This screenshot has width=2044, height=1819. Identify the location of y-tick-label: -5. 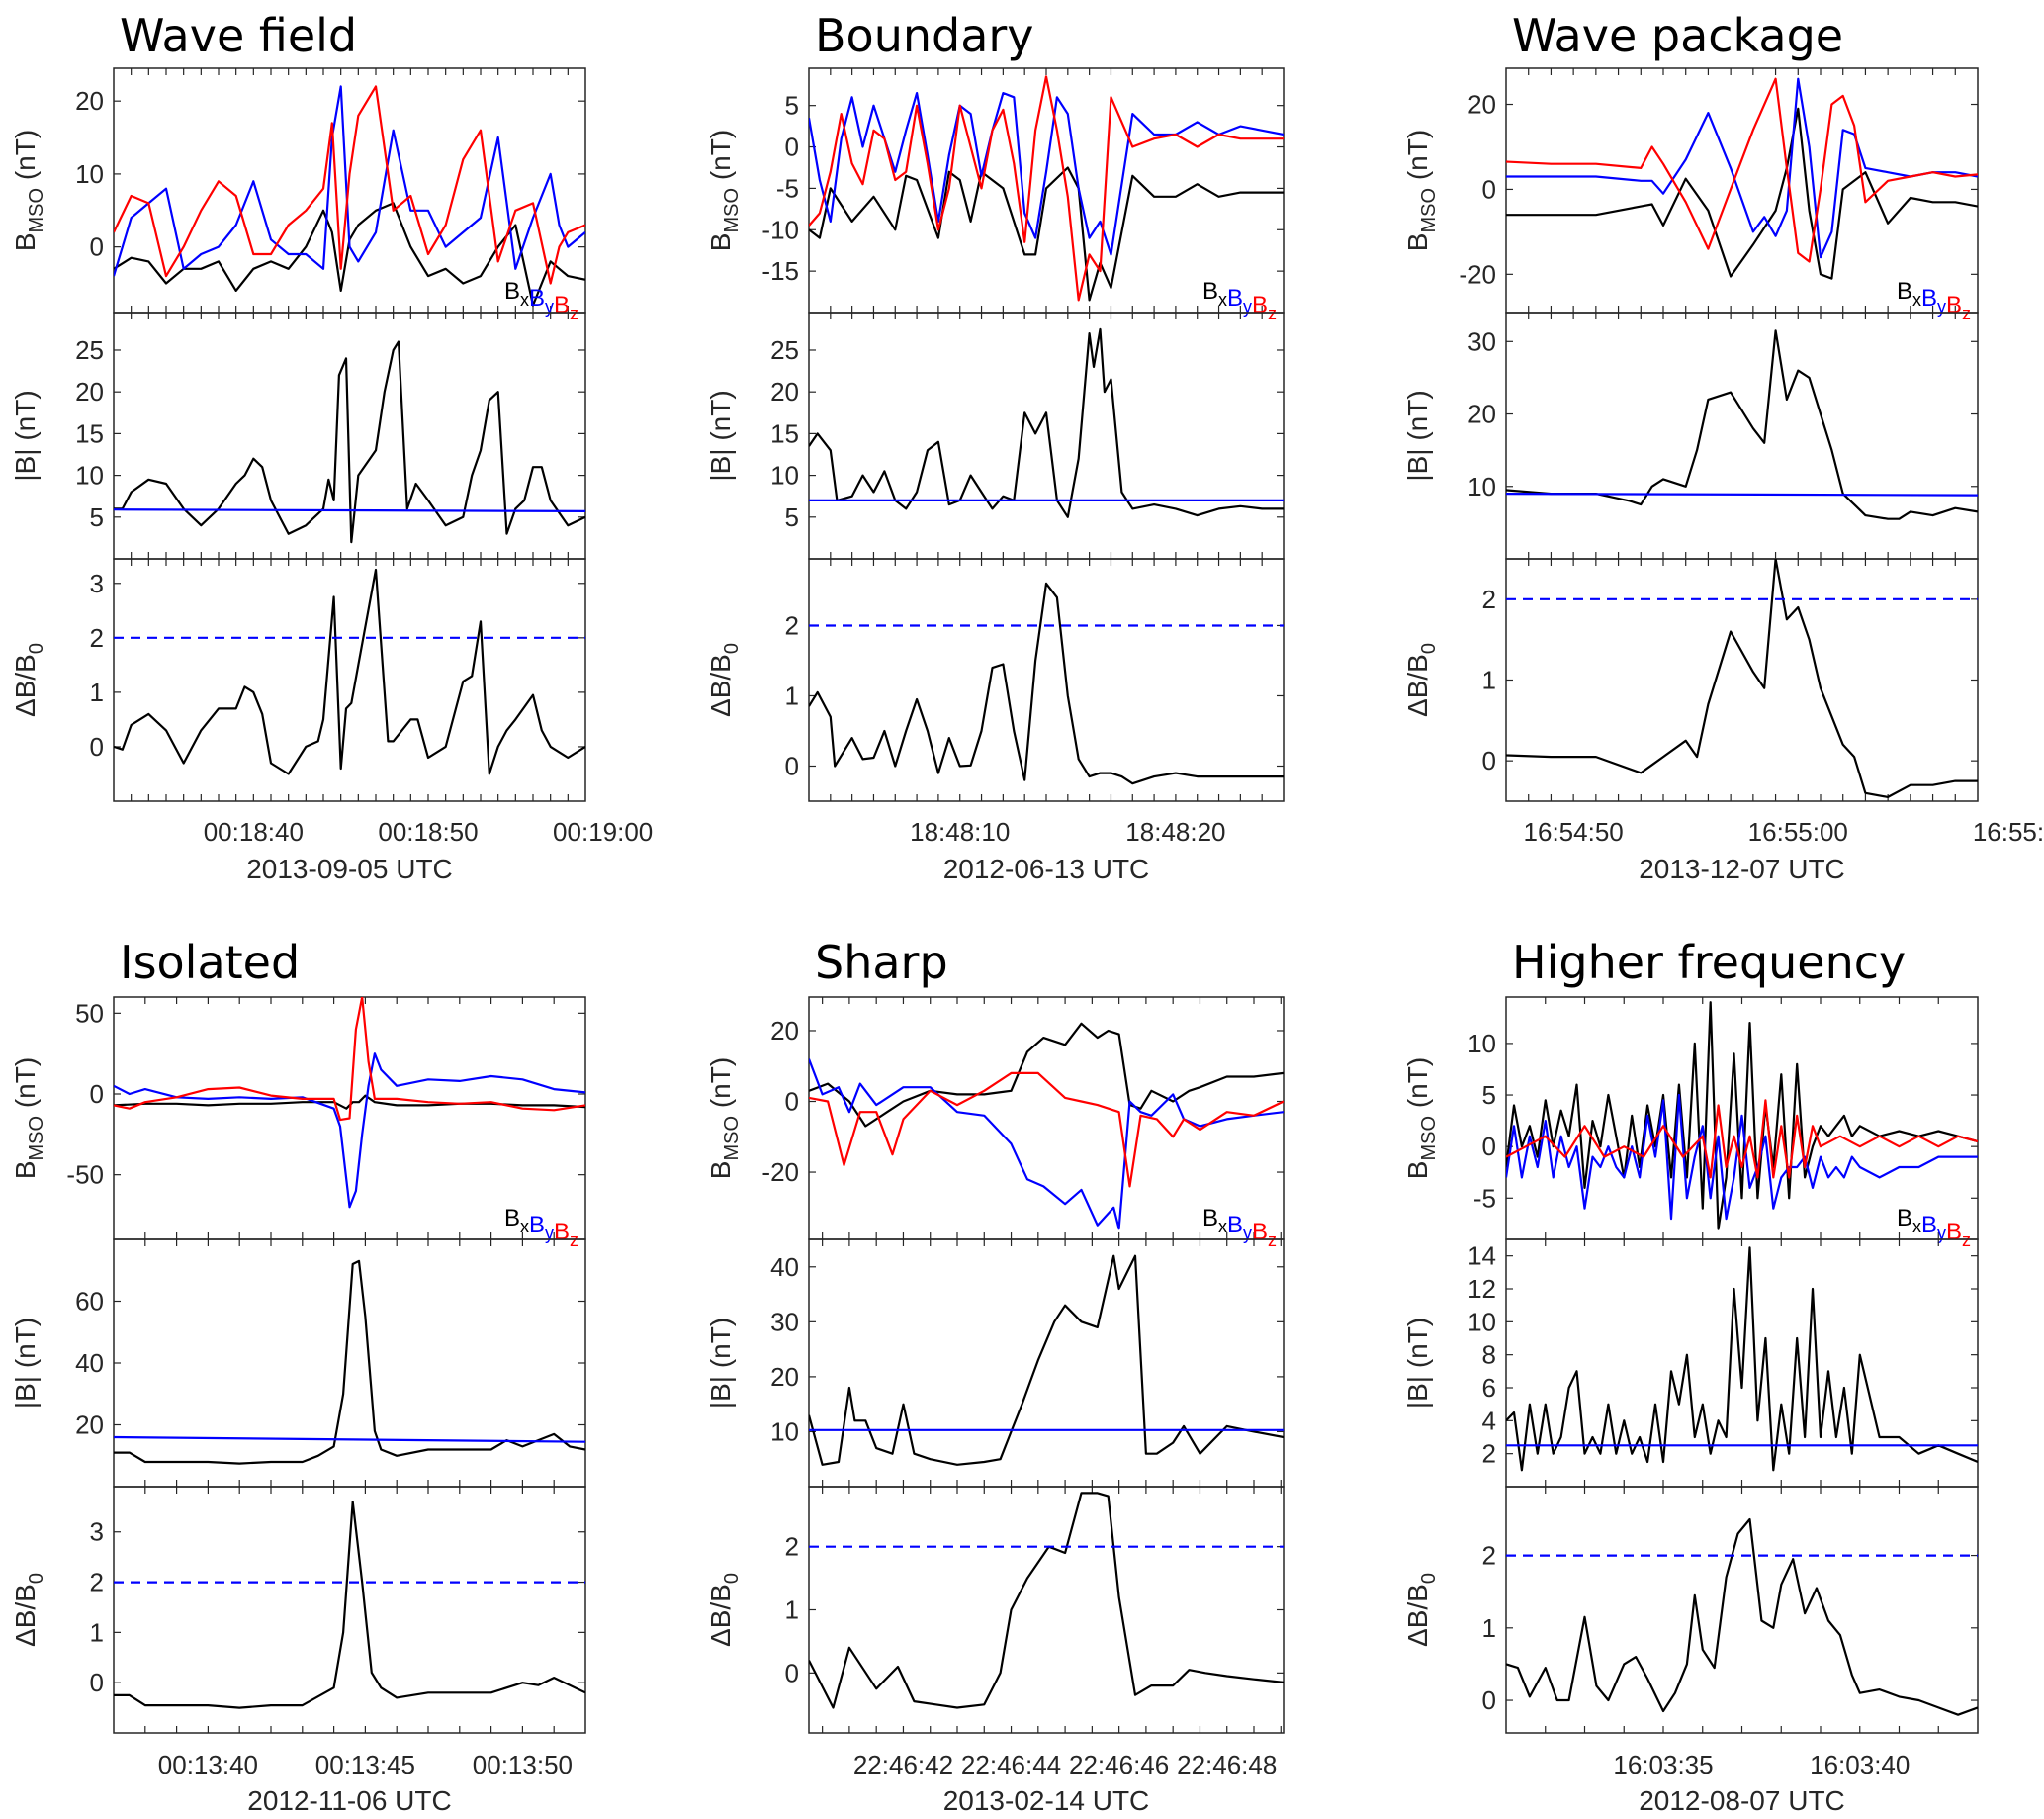
(787, 188).